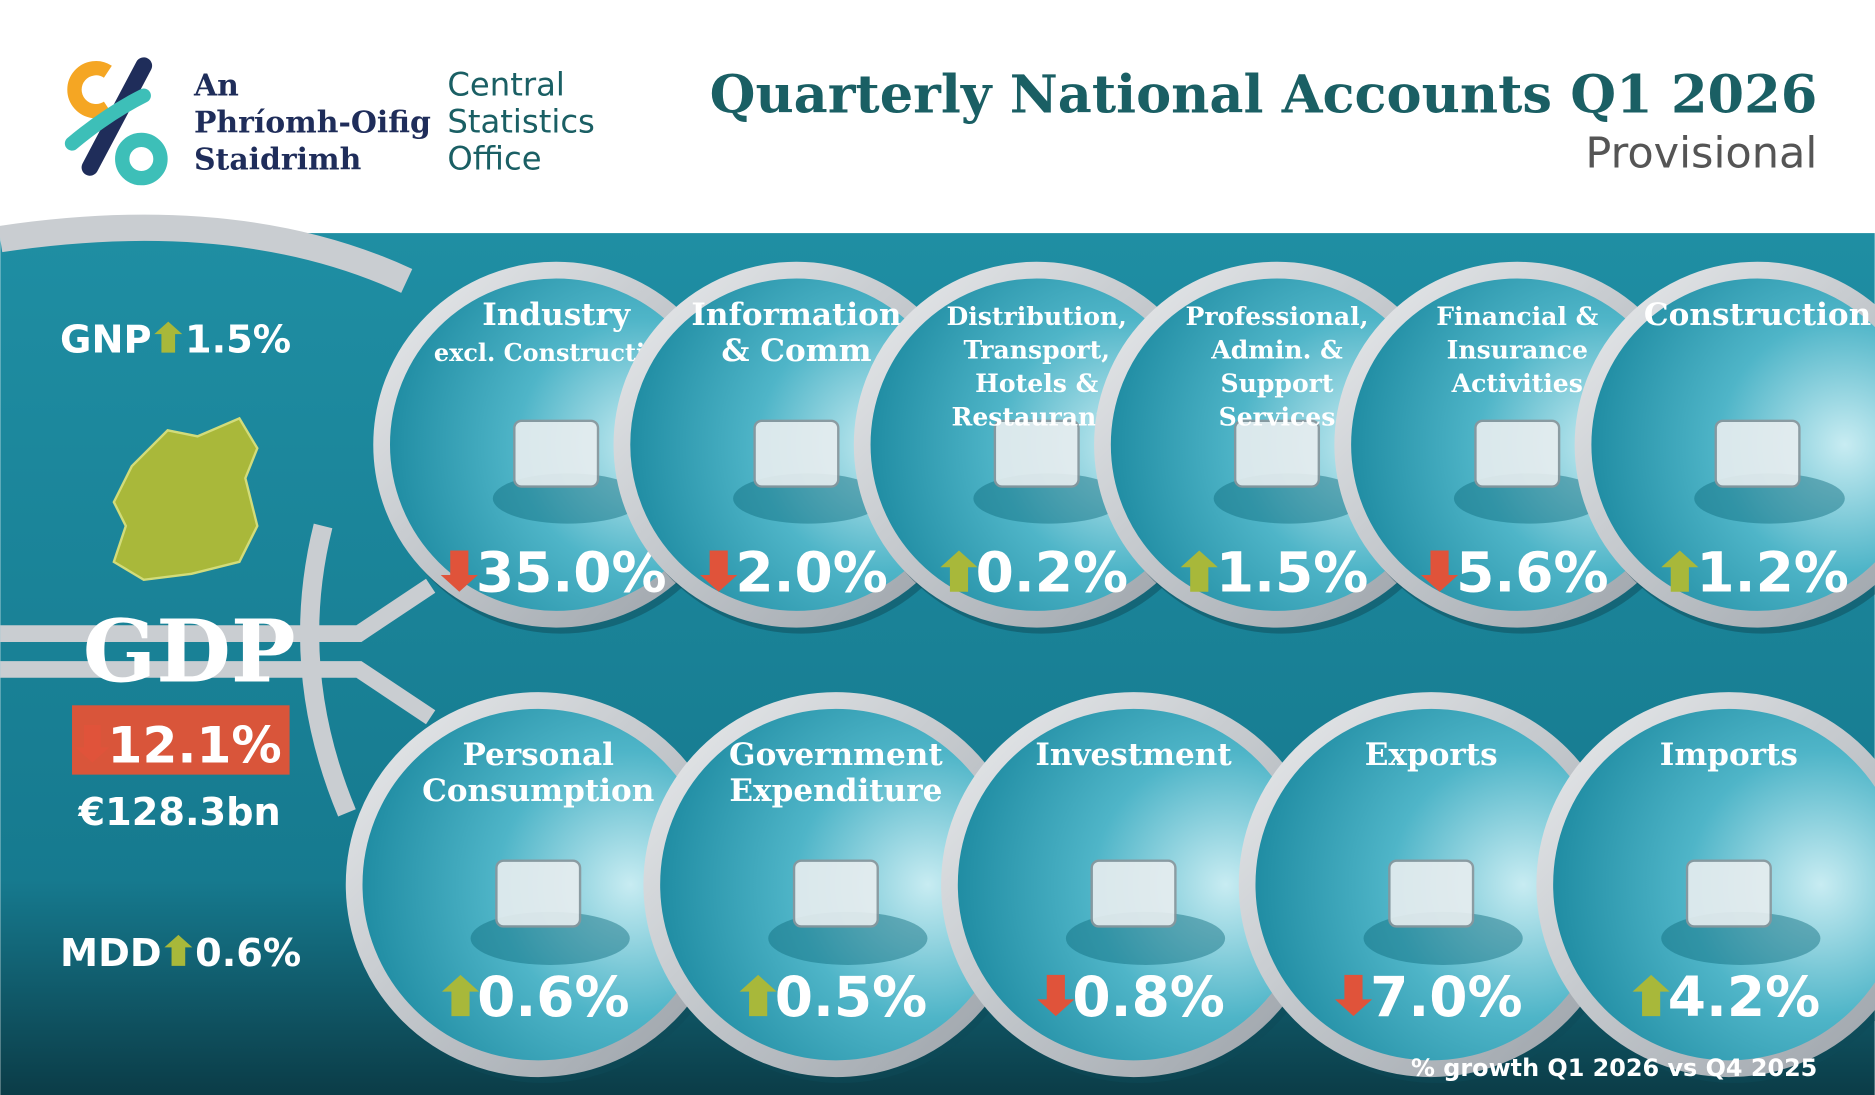  What do you see at coordinates (1133, 755) in the screenshot?
I see `item-name: Investment` at bounding box center [1133, 755].